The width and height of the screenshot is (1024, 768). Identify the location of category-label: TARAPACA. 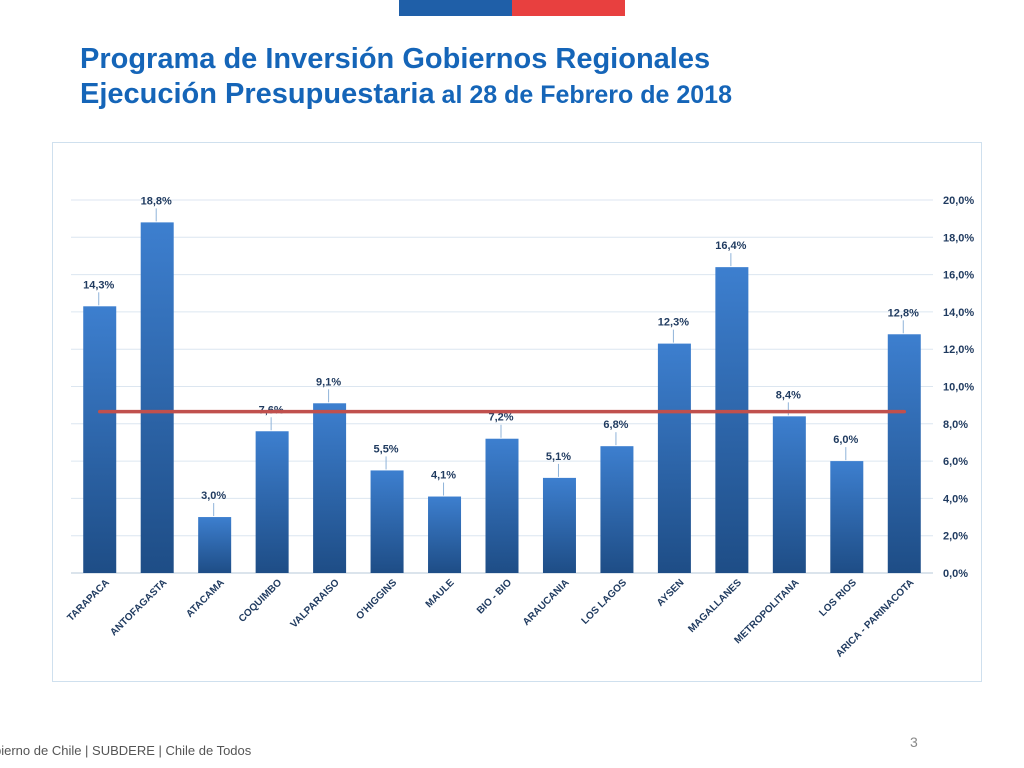
(88, 600).